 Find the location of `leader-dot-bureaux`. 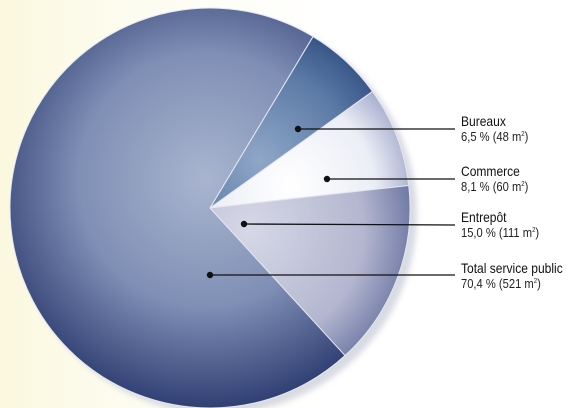

leader-dot-bureaux is located at coordinates (298, 129).